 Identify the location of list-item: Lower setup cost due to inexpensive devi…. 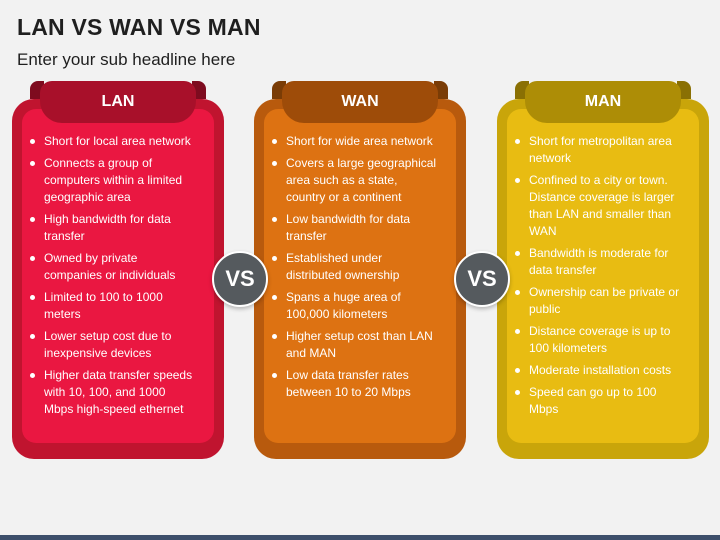
(114, 345).